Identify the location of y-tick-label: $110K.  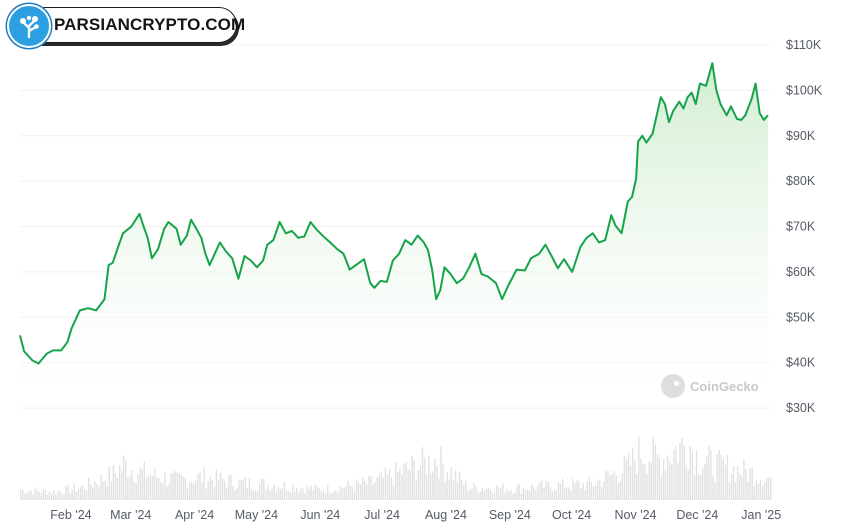
(804, 45).